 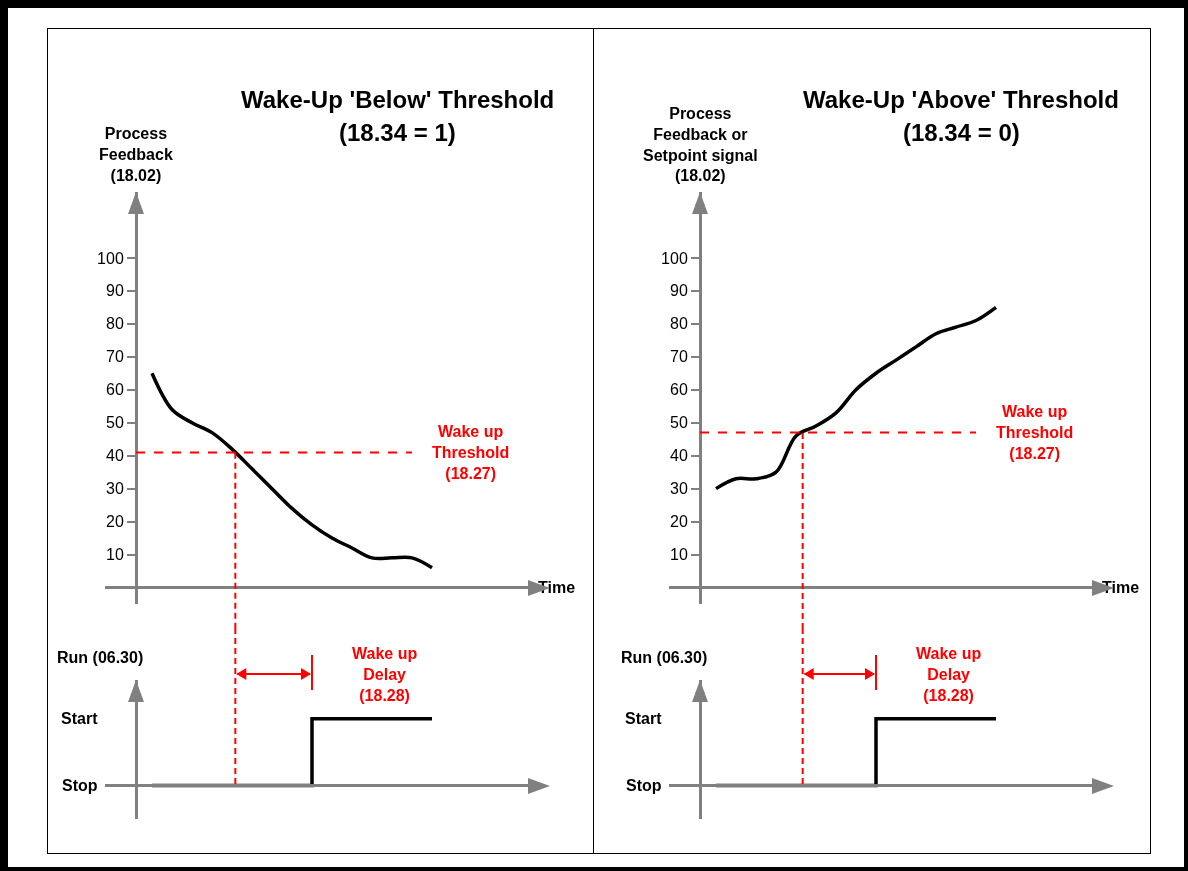 What do you see at coordinates (700, 145) in the screenshot?
I see `y-axis-title: Process Feedback or Setpoint signal (18.02)` at bounding box center [700, 145].